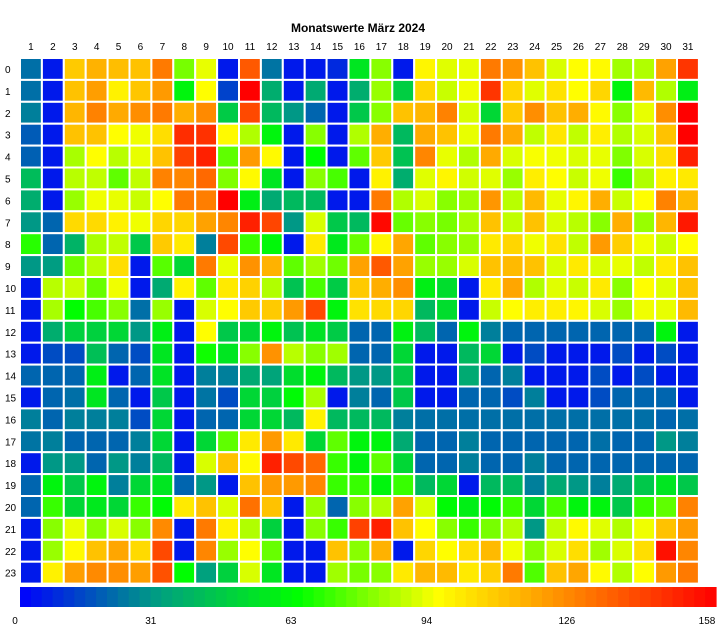 Image resolution: width=722 pixels, height=628 pixels. I want to click on x-tick-label: 1, so click(31, 47).